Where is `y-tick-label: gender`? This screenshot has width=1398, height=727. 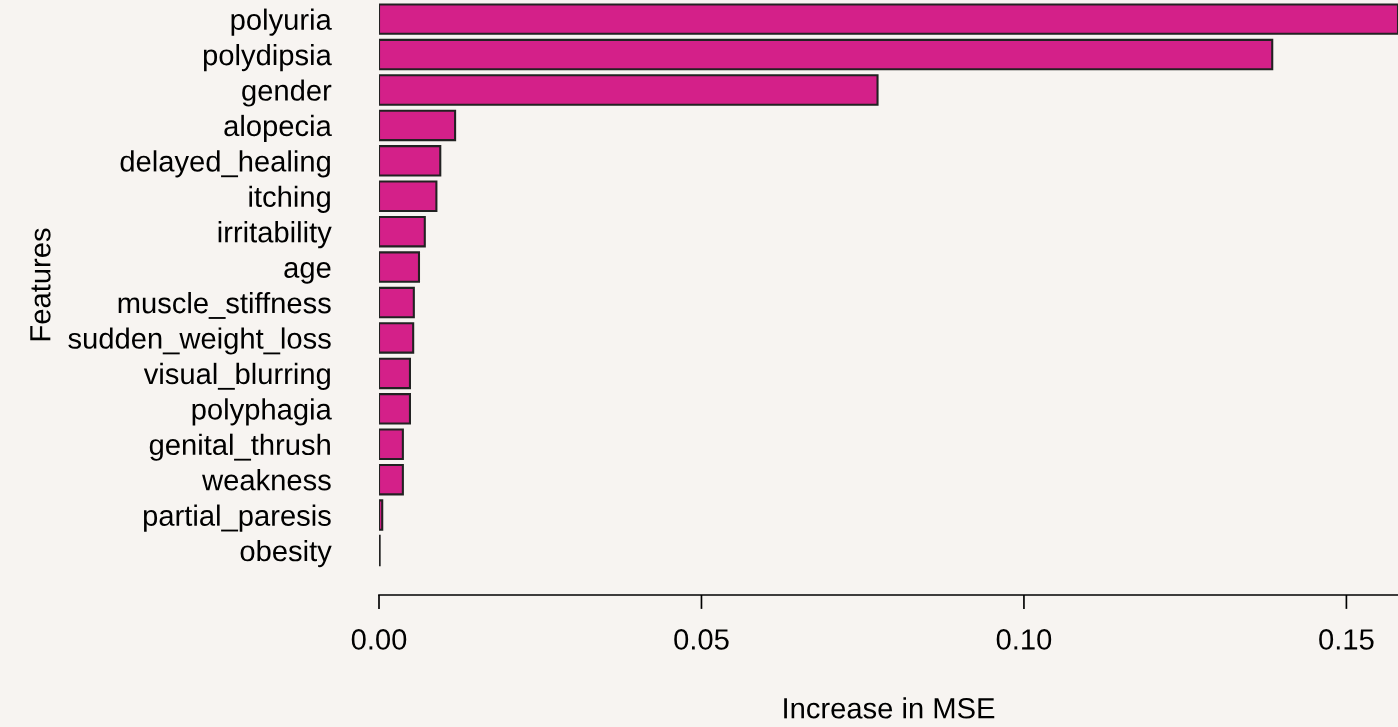 y-tick-label: gender is located at coordinates (287, 93).